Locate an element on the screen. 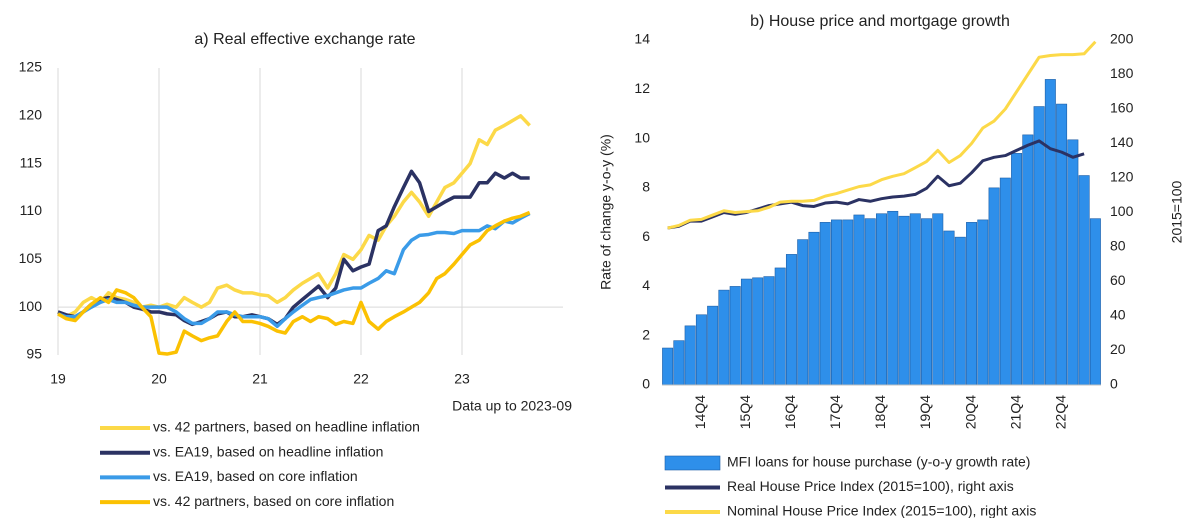 This screenshot has height=518, width=1190. y-tick-label: 10 is located at coordinates (642, 137).